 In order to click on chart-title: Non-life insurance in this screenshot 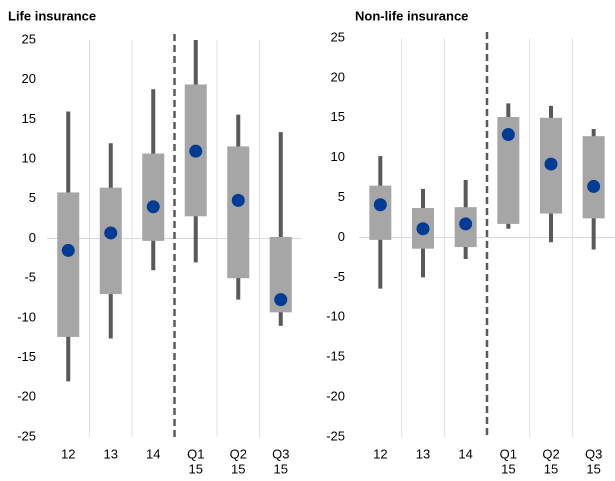, I will do `click(411, 15)`.